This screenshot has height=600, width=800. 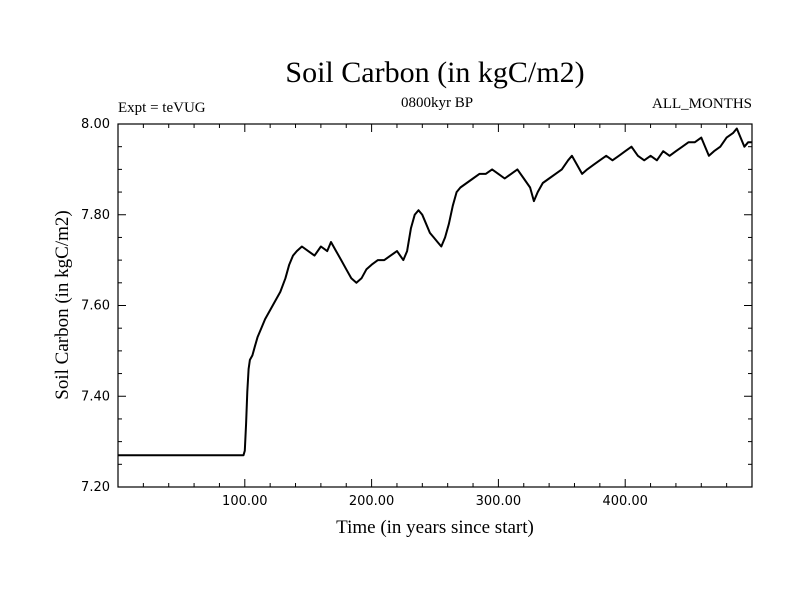 I want to click on x-axis-label: Time (in years since start), so click(x=435, y=527).